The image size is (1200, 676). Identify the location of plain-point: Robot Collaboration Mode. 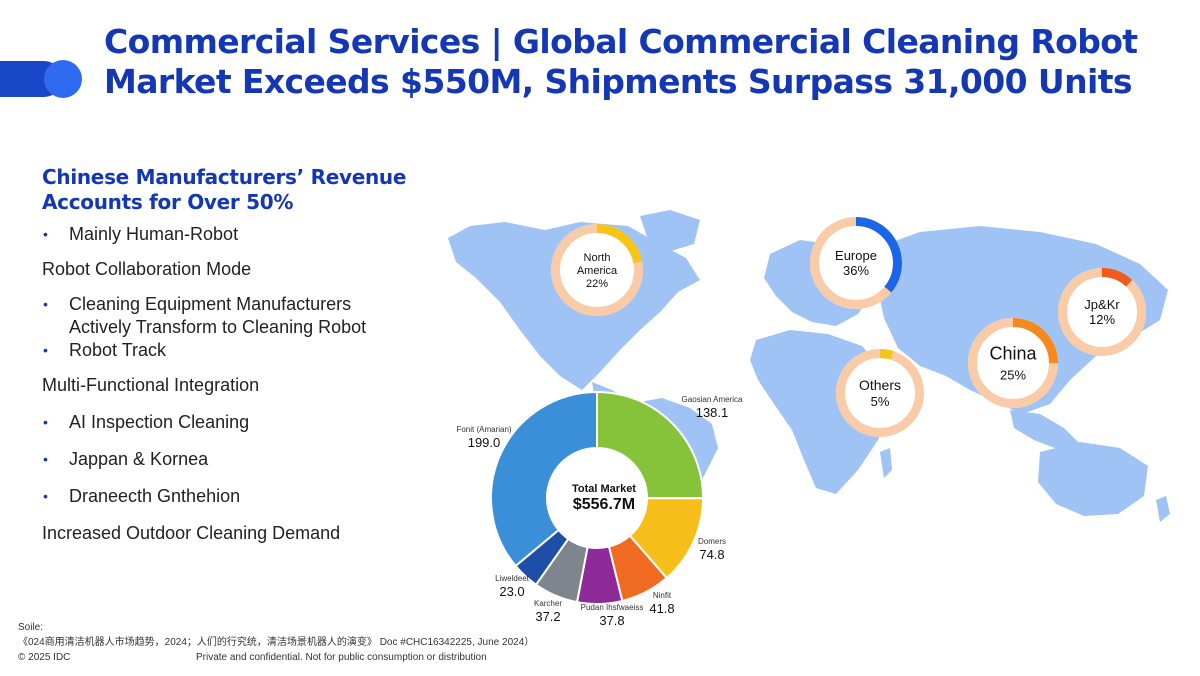
(227, 269).